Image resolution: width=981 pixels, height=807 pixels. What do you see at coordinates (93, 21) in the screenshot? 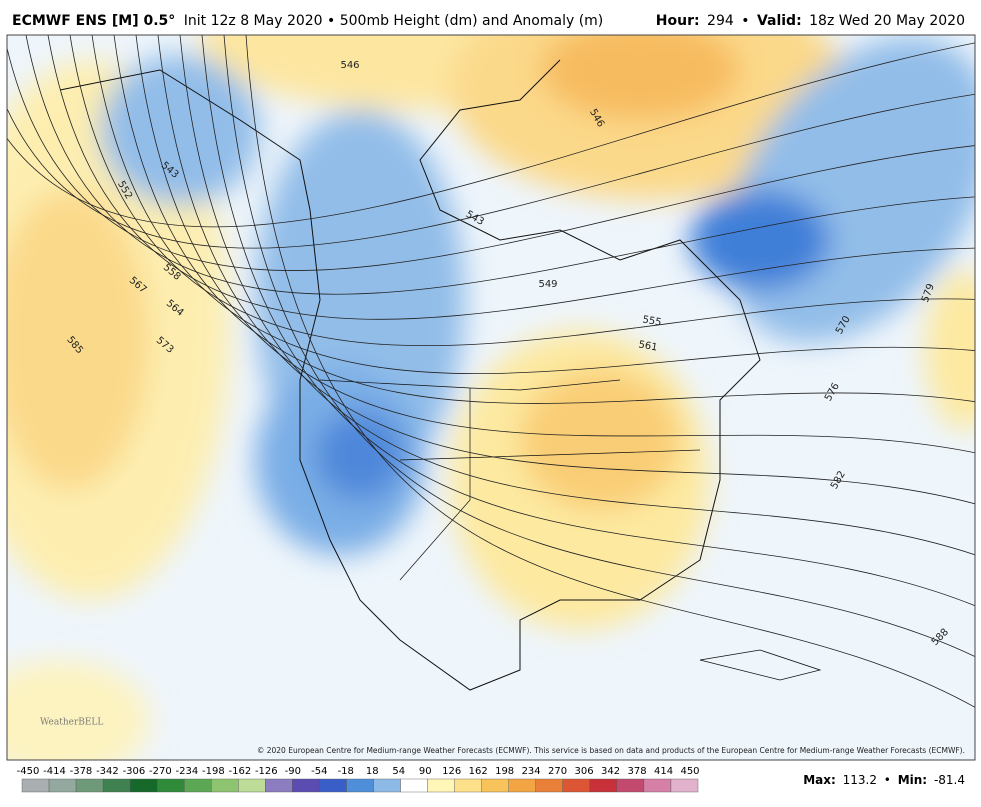
I see `title-bold: ECMWF ENS [M] 0.5°` at bounding box center [93, 21].